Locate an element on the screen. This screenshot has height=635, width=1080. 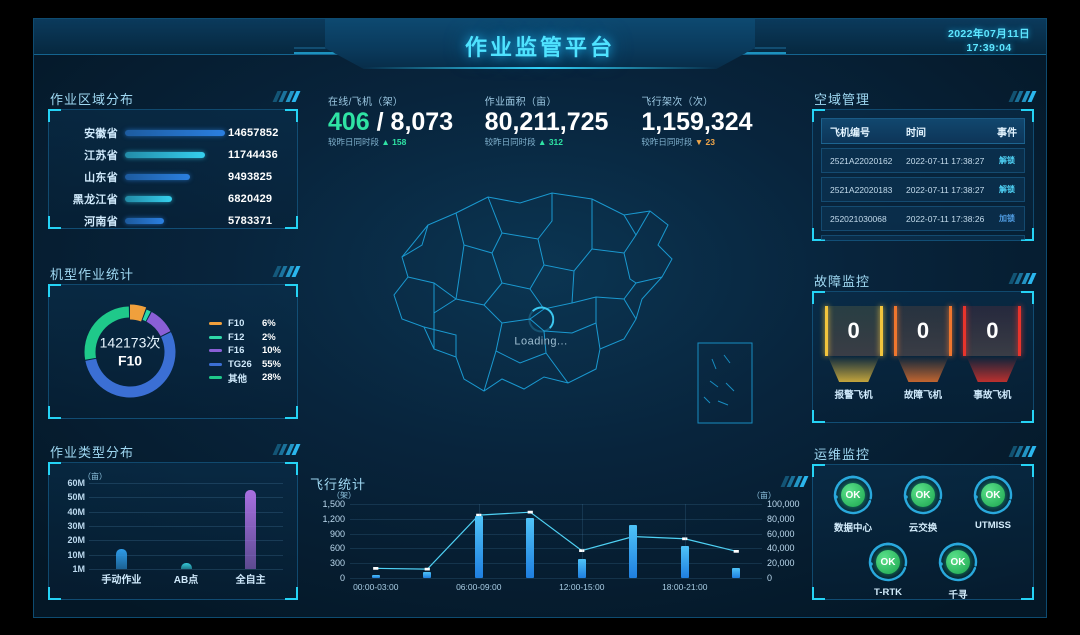
donut-center-text: 142173次 F10 is located at coordinates (130, 352).